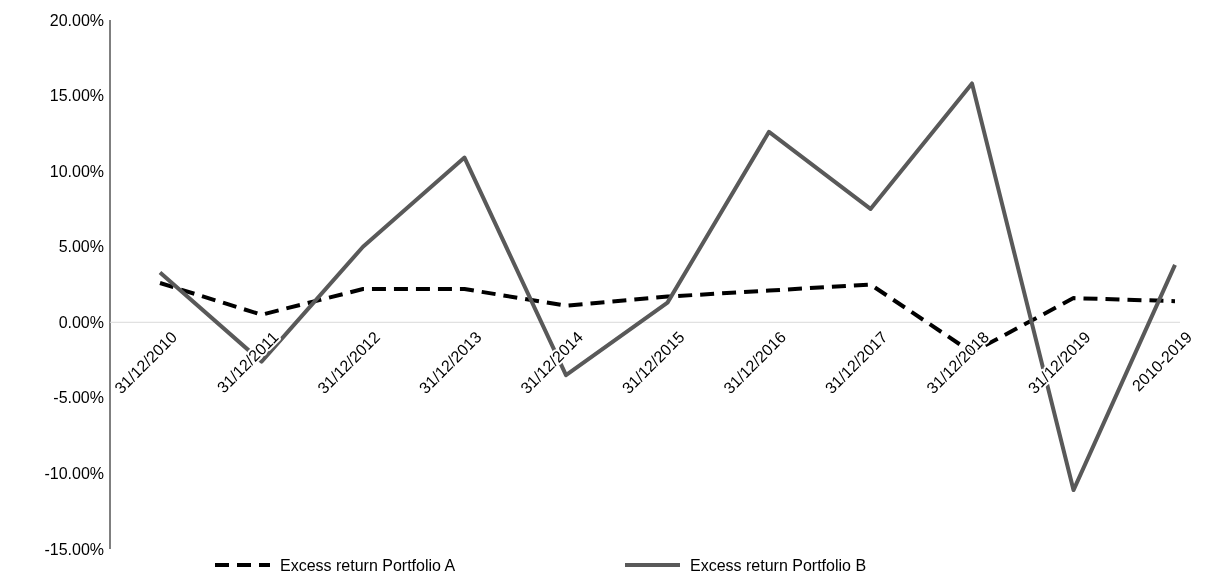 The height and width of the screenshot is (579, 1205). What do you see at coordinates (368, 565) in the screenshot?
I see `legend-label: Excess return Portfolio A` at bounding box center [368, 565].